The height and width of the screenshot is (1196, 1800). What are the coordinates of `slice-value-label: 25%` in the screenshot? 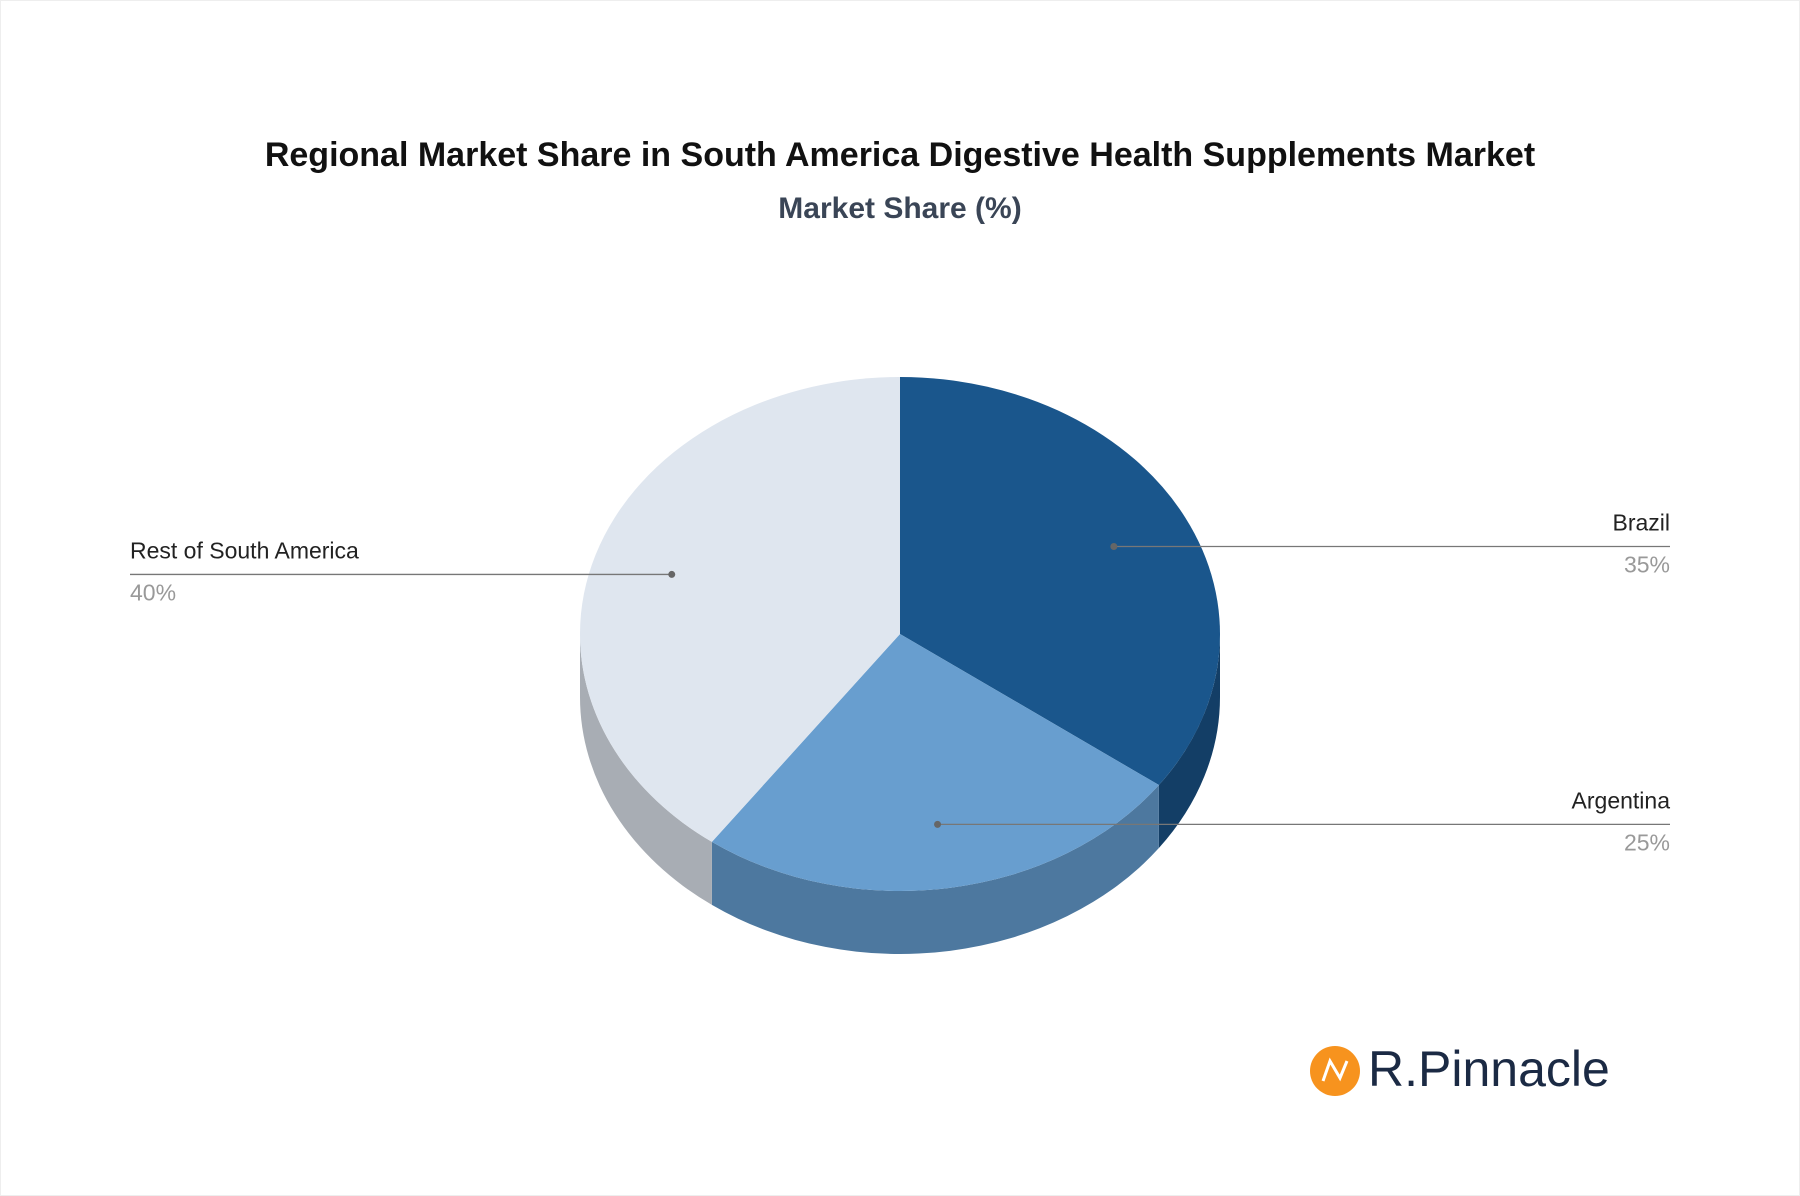 It's located at (1647, 842).